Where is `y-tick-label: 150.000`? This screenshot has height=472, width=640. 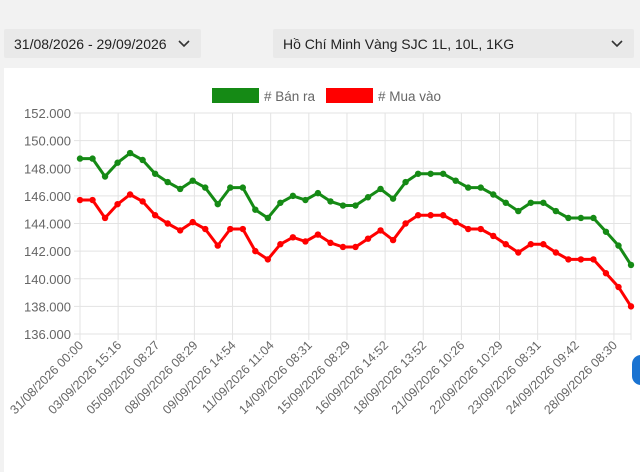
y-tick-label: 150.000 is located at coordinates (47, 141).